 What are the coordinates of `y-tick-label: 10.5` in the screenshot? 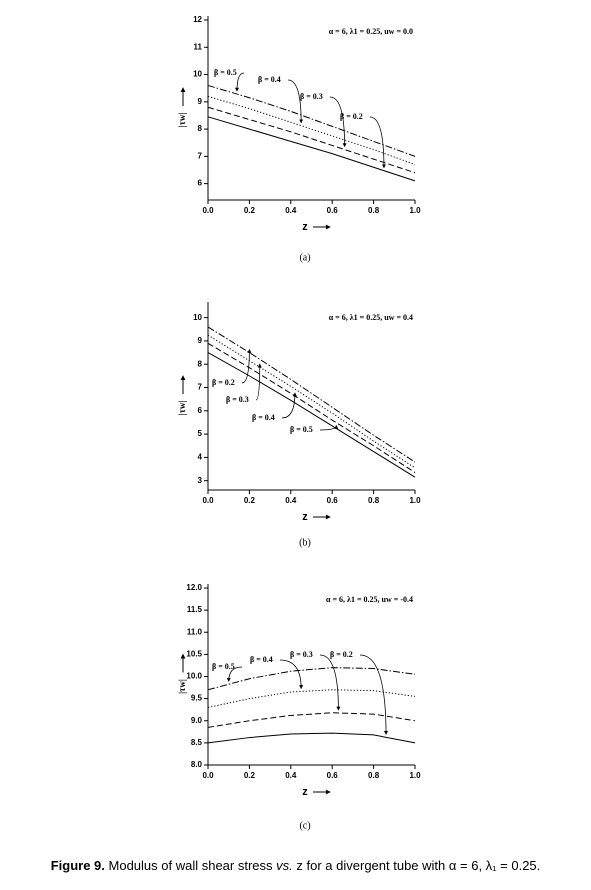 It's located at (194, 653).